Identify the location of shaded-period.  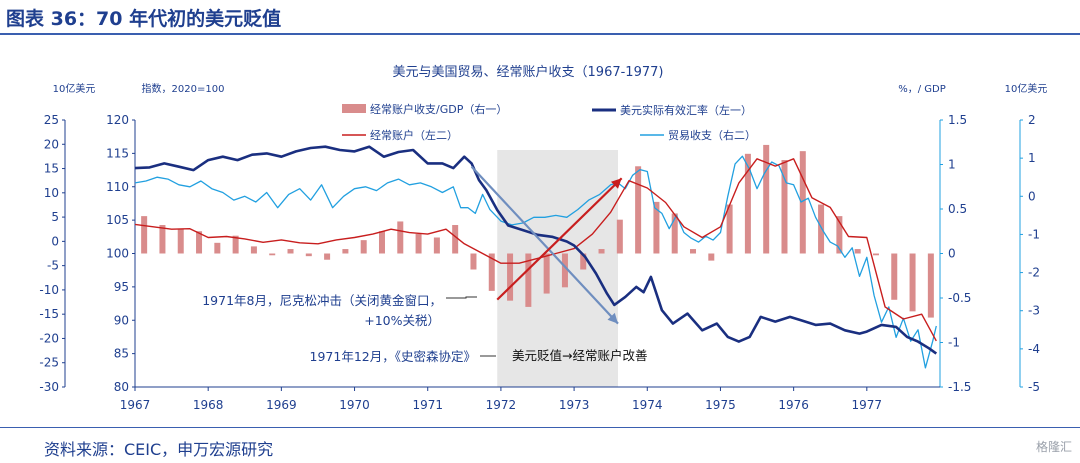
(557, 268).